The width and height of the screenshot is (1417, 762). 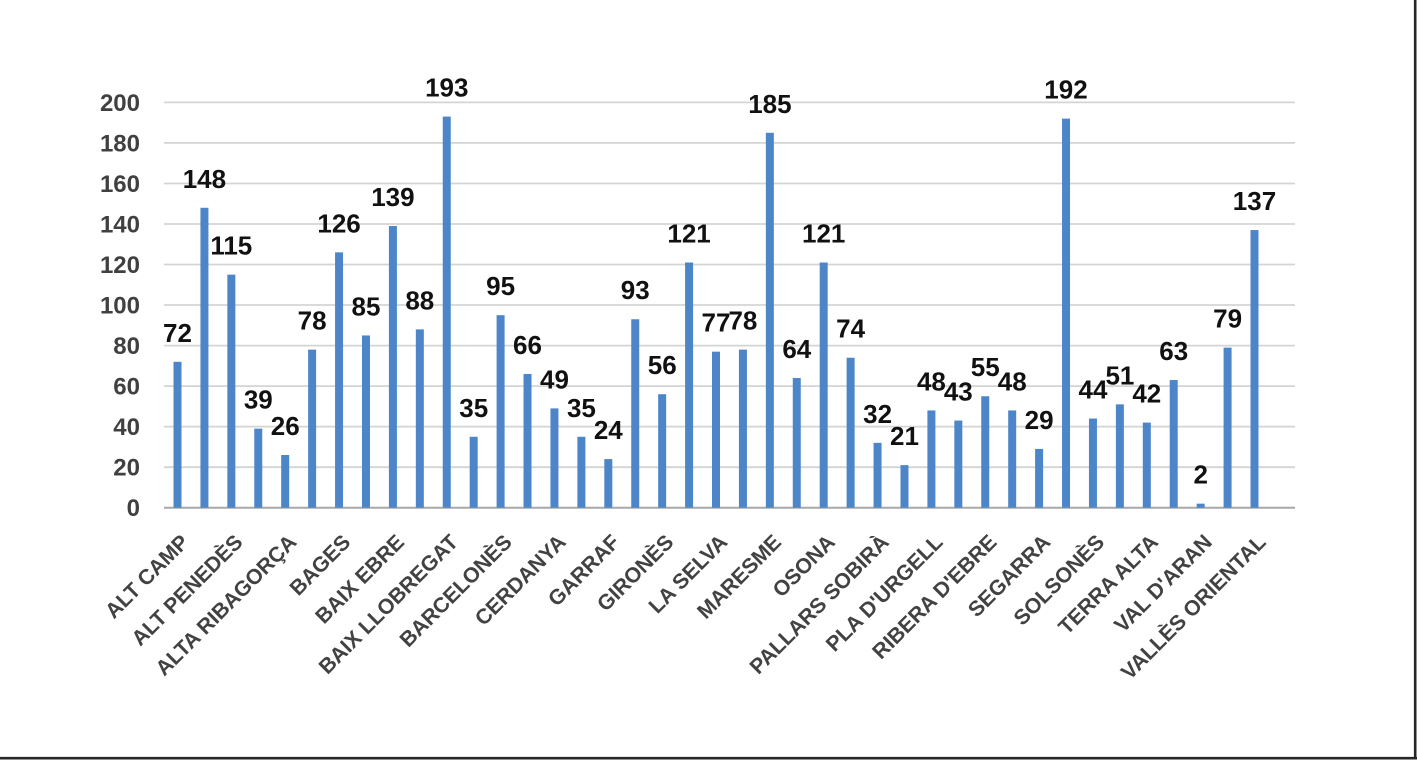 I want to click on svg-text: 100, so click(x=120, y=306).